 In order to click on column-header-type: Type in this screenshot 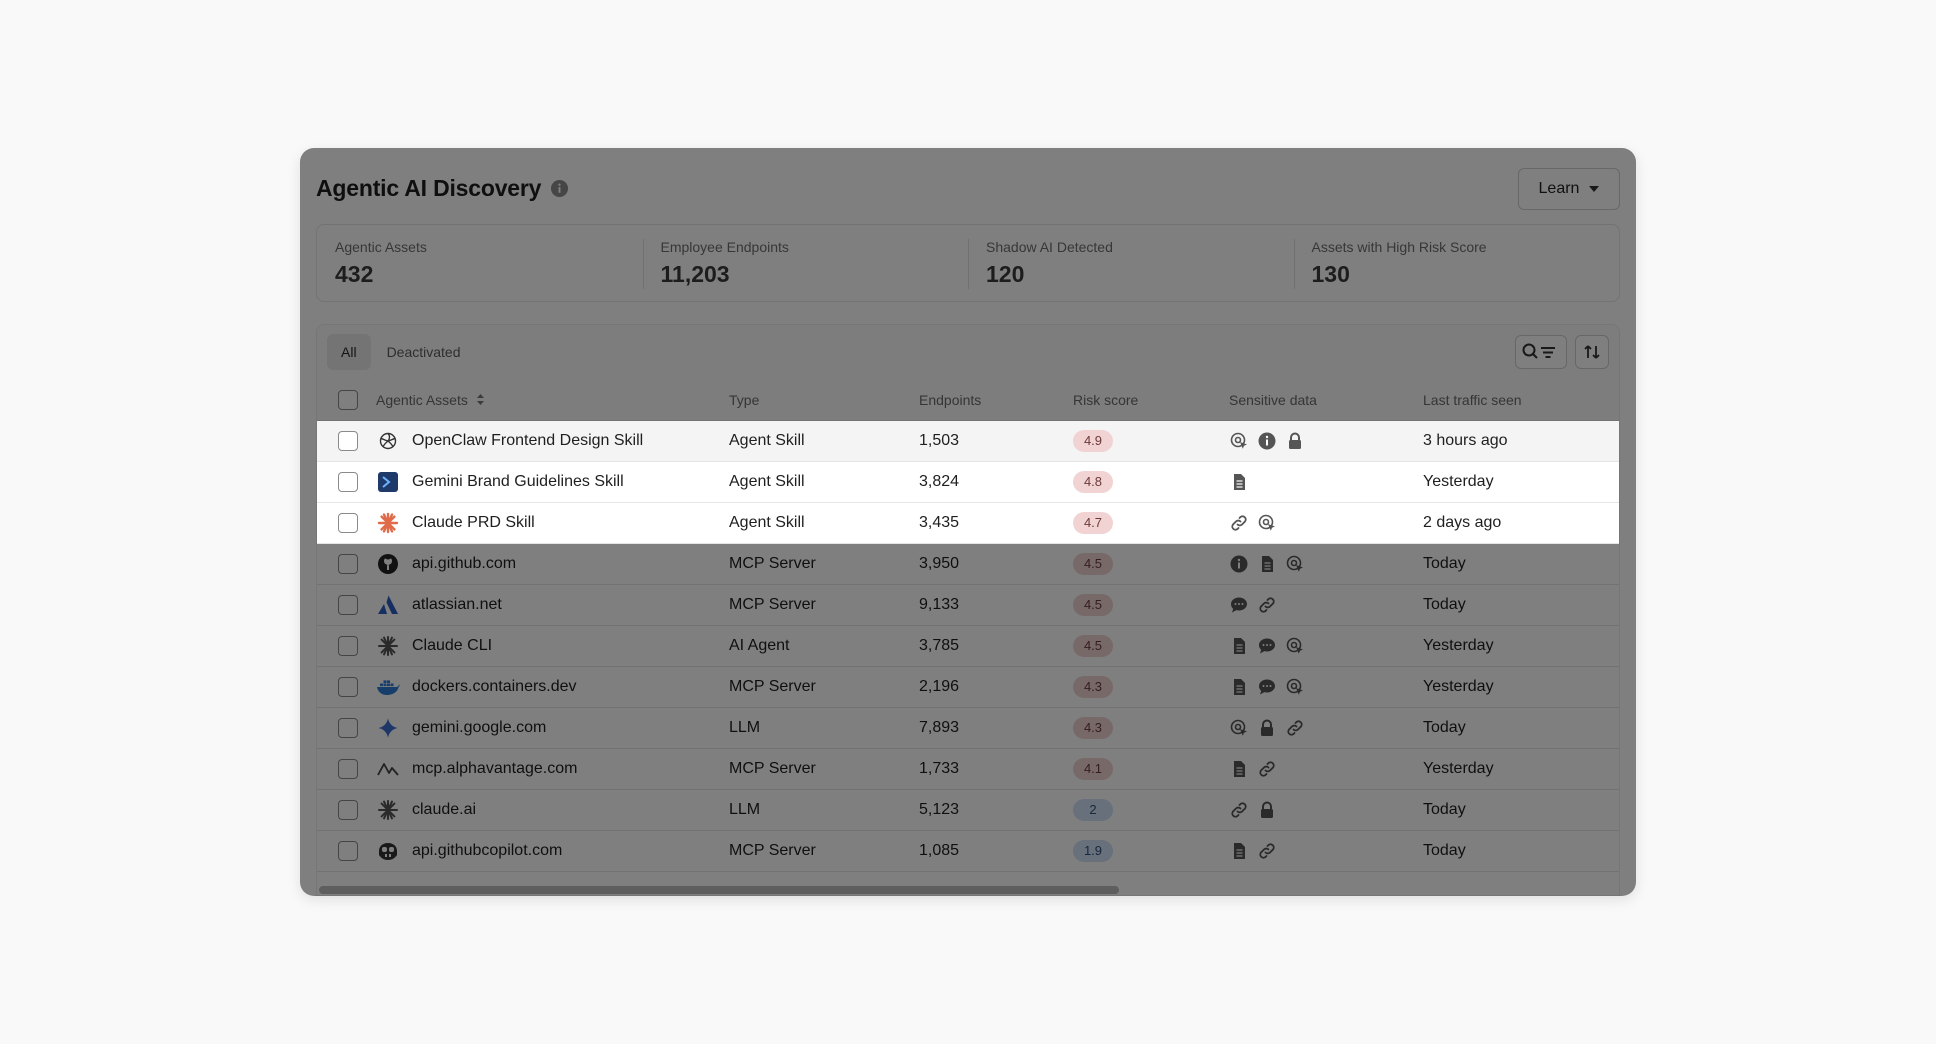, I will do `click(744, 399)`.